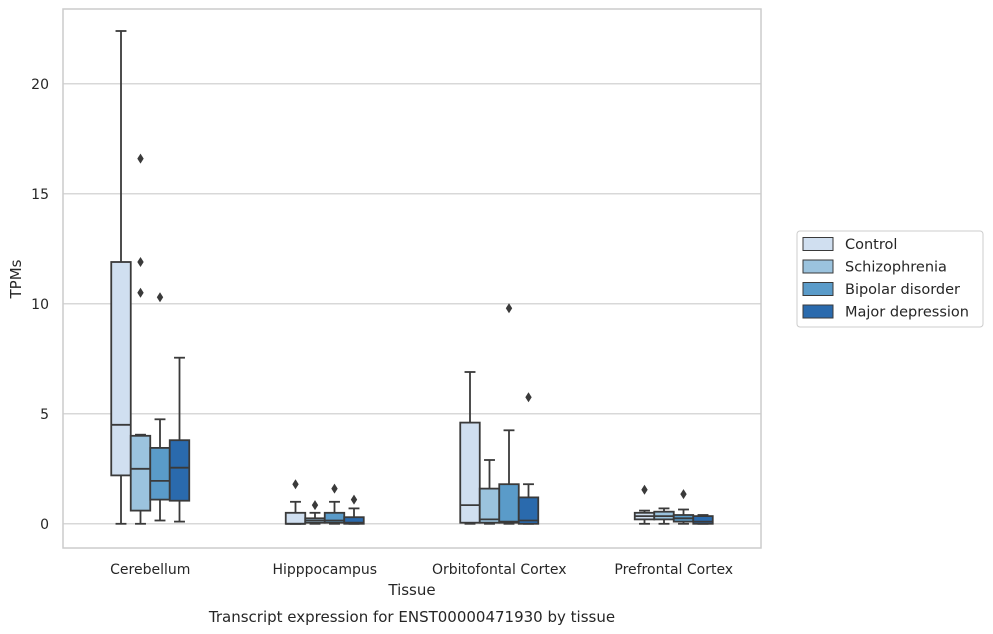  What do you see at coordinates (324, 570) in the screenshot?
I see `x-tick-label: Hipppocampus` at bounding box center [324, 570].